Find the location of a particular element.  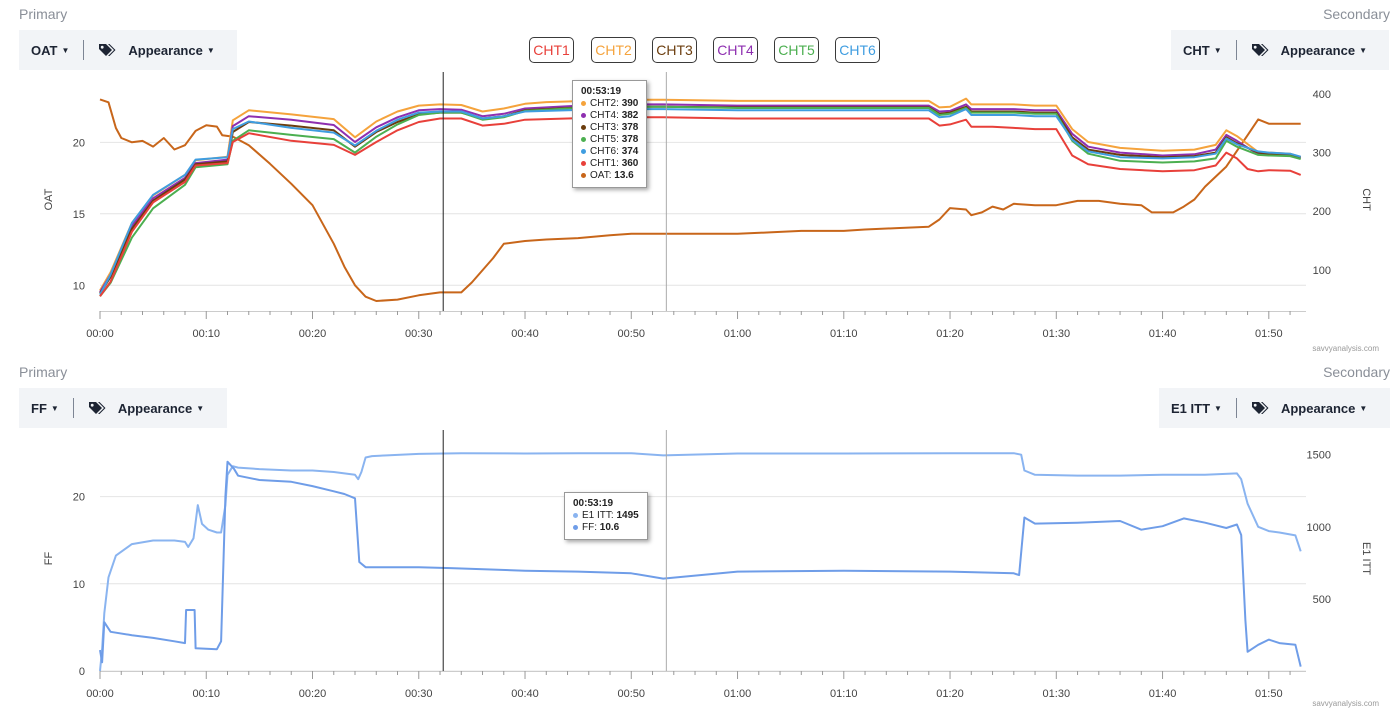

channel-toggle-cht5: CHT5 is located at coordinates (796, 50).